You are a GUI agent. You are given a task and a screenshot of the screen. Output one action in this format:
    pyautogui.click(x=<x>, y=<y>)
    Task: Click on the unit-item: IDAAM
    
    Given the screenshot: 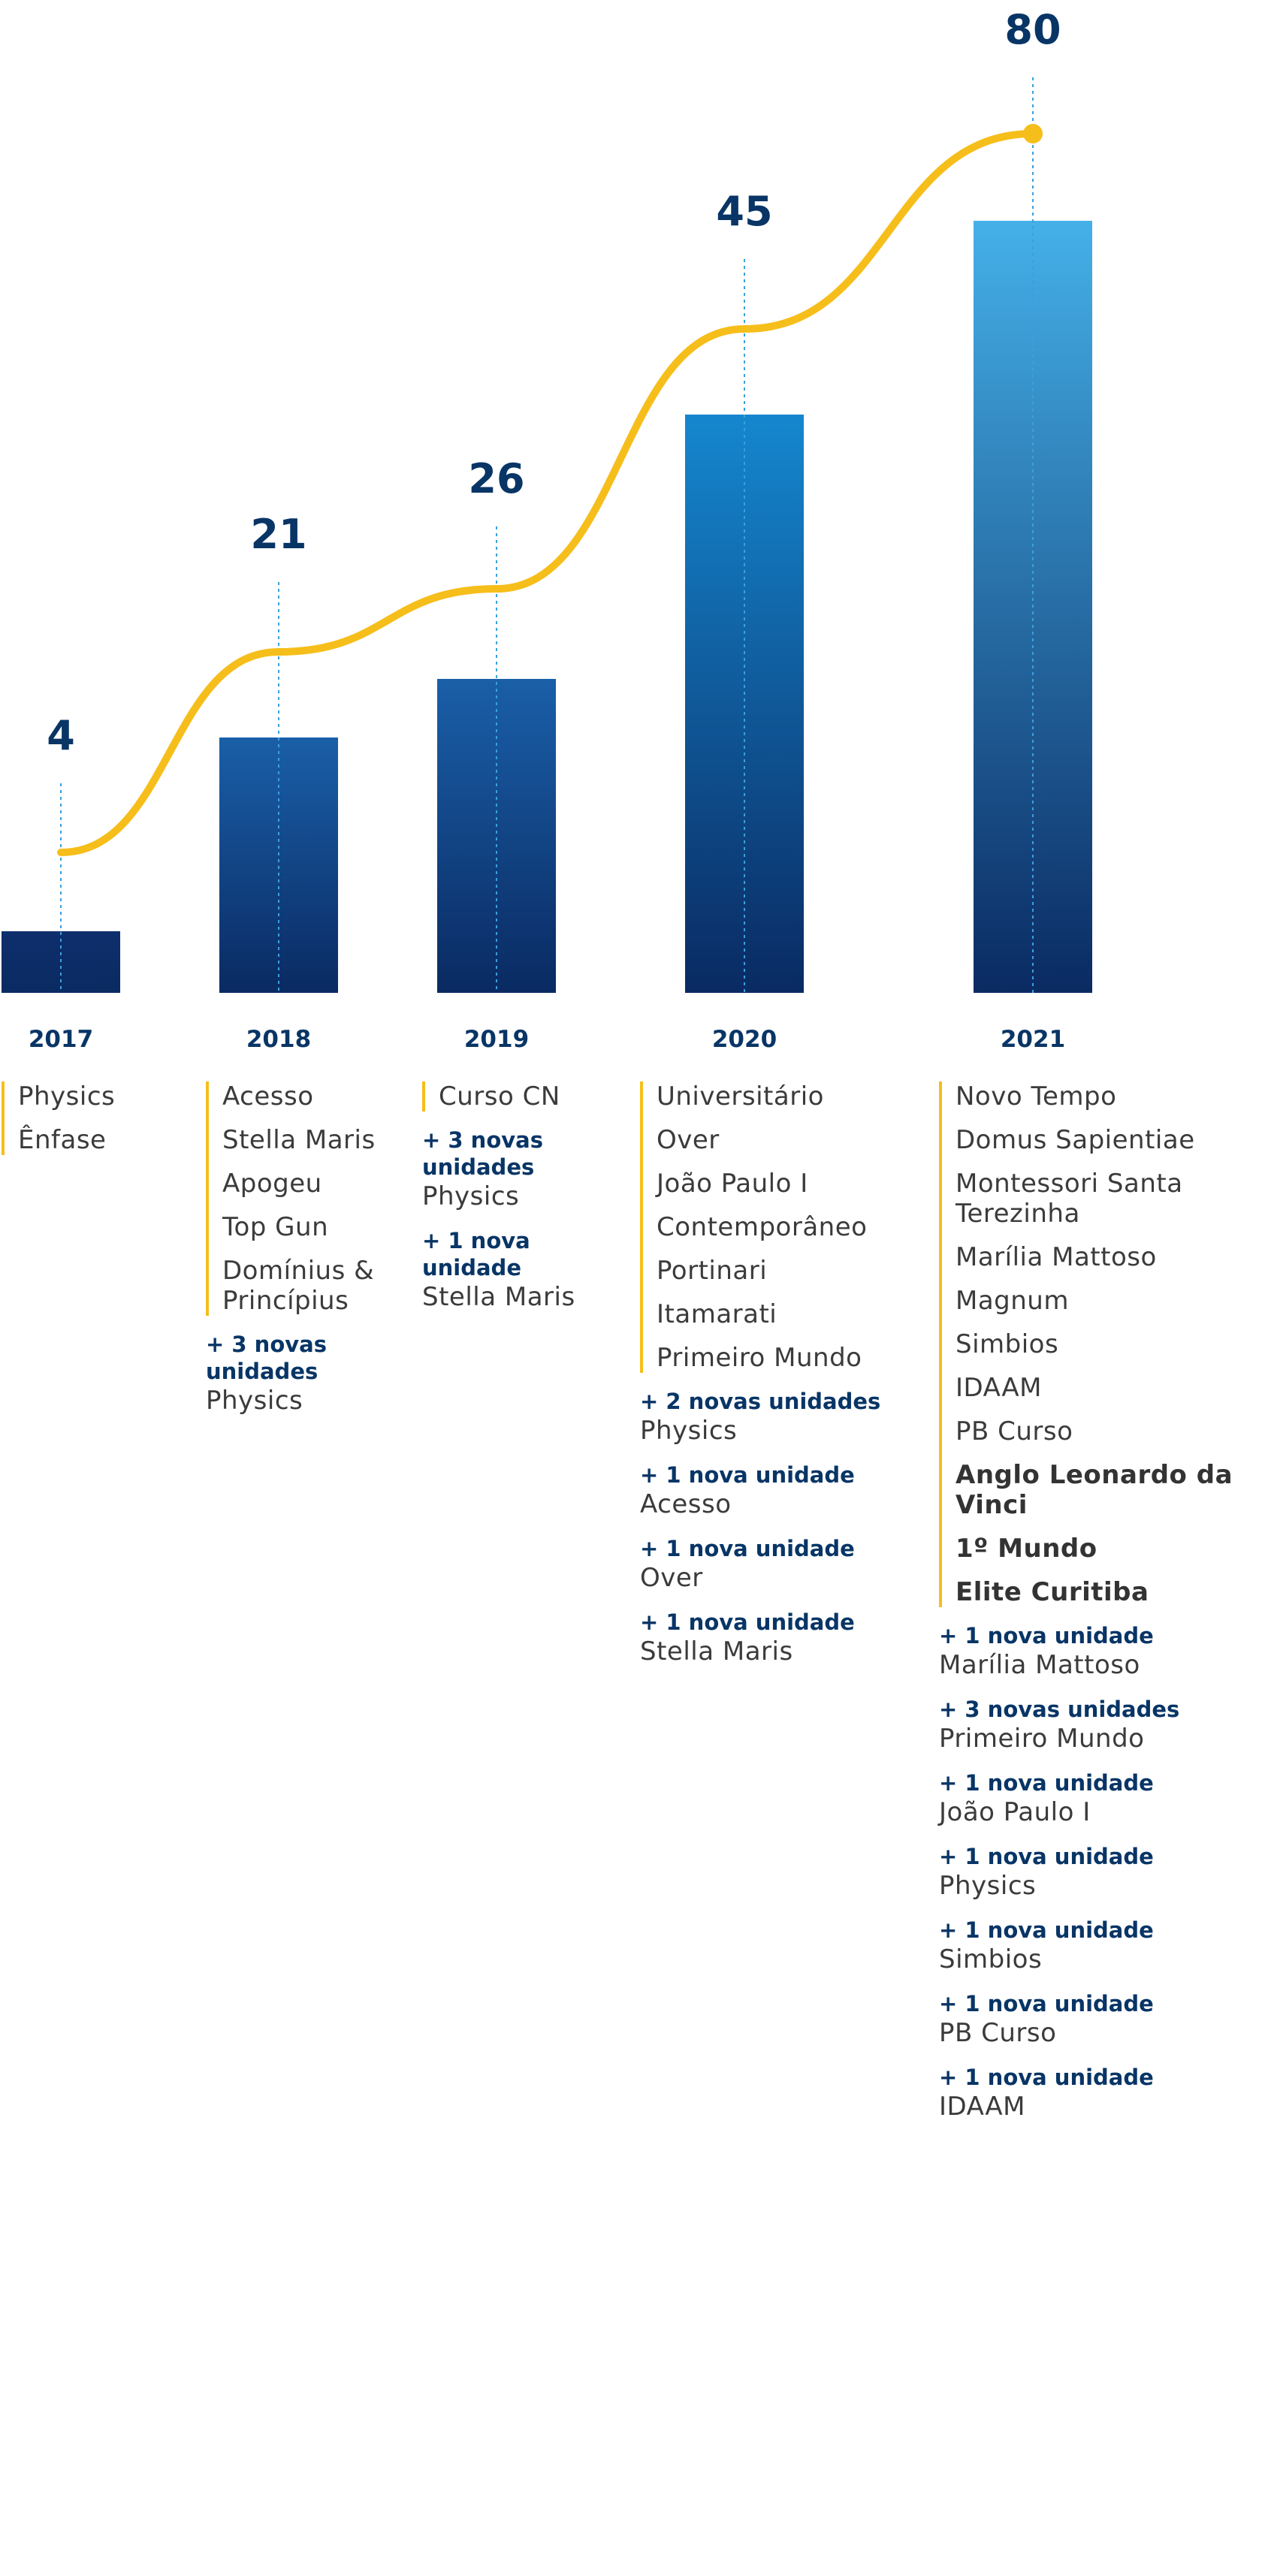 What is the action you would take?
    pyautogui.click(x=999, y=1388)
    